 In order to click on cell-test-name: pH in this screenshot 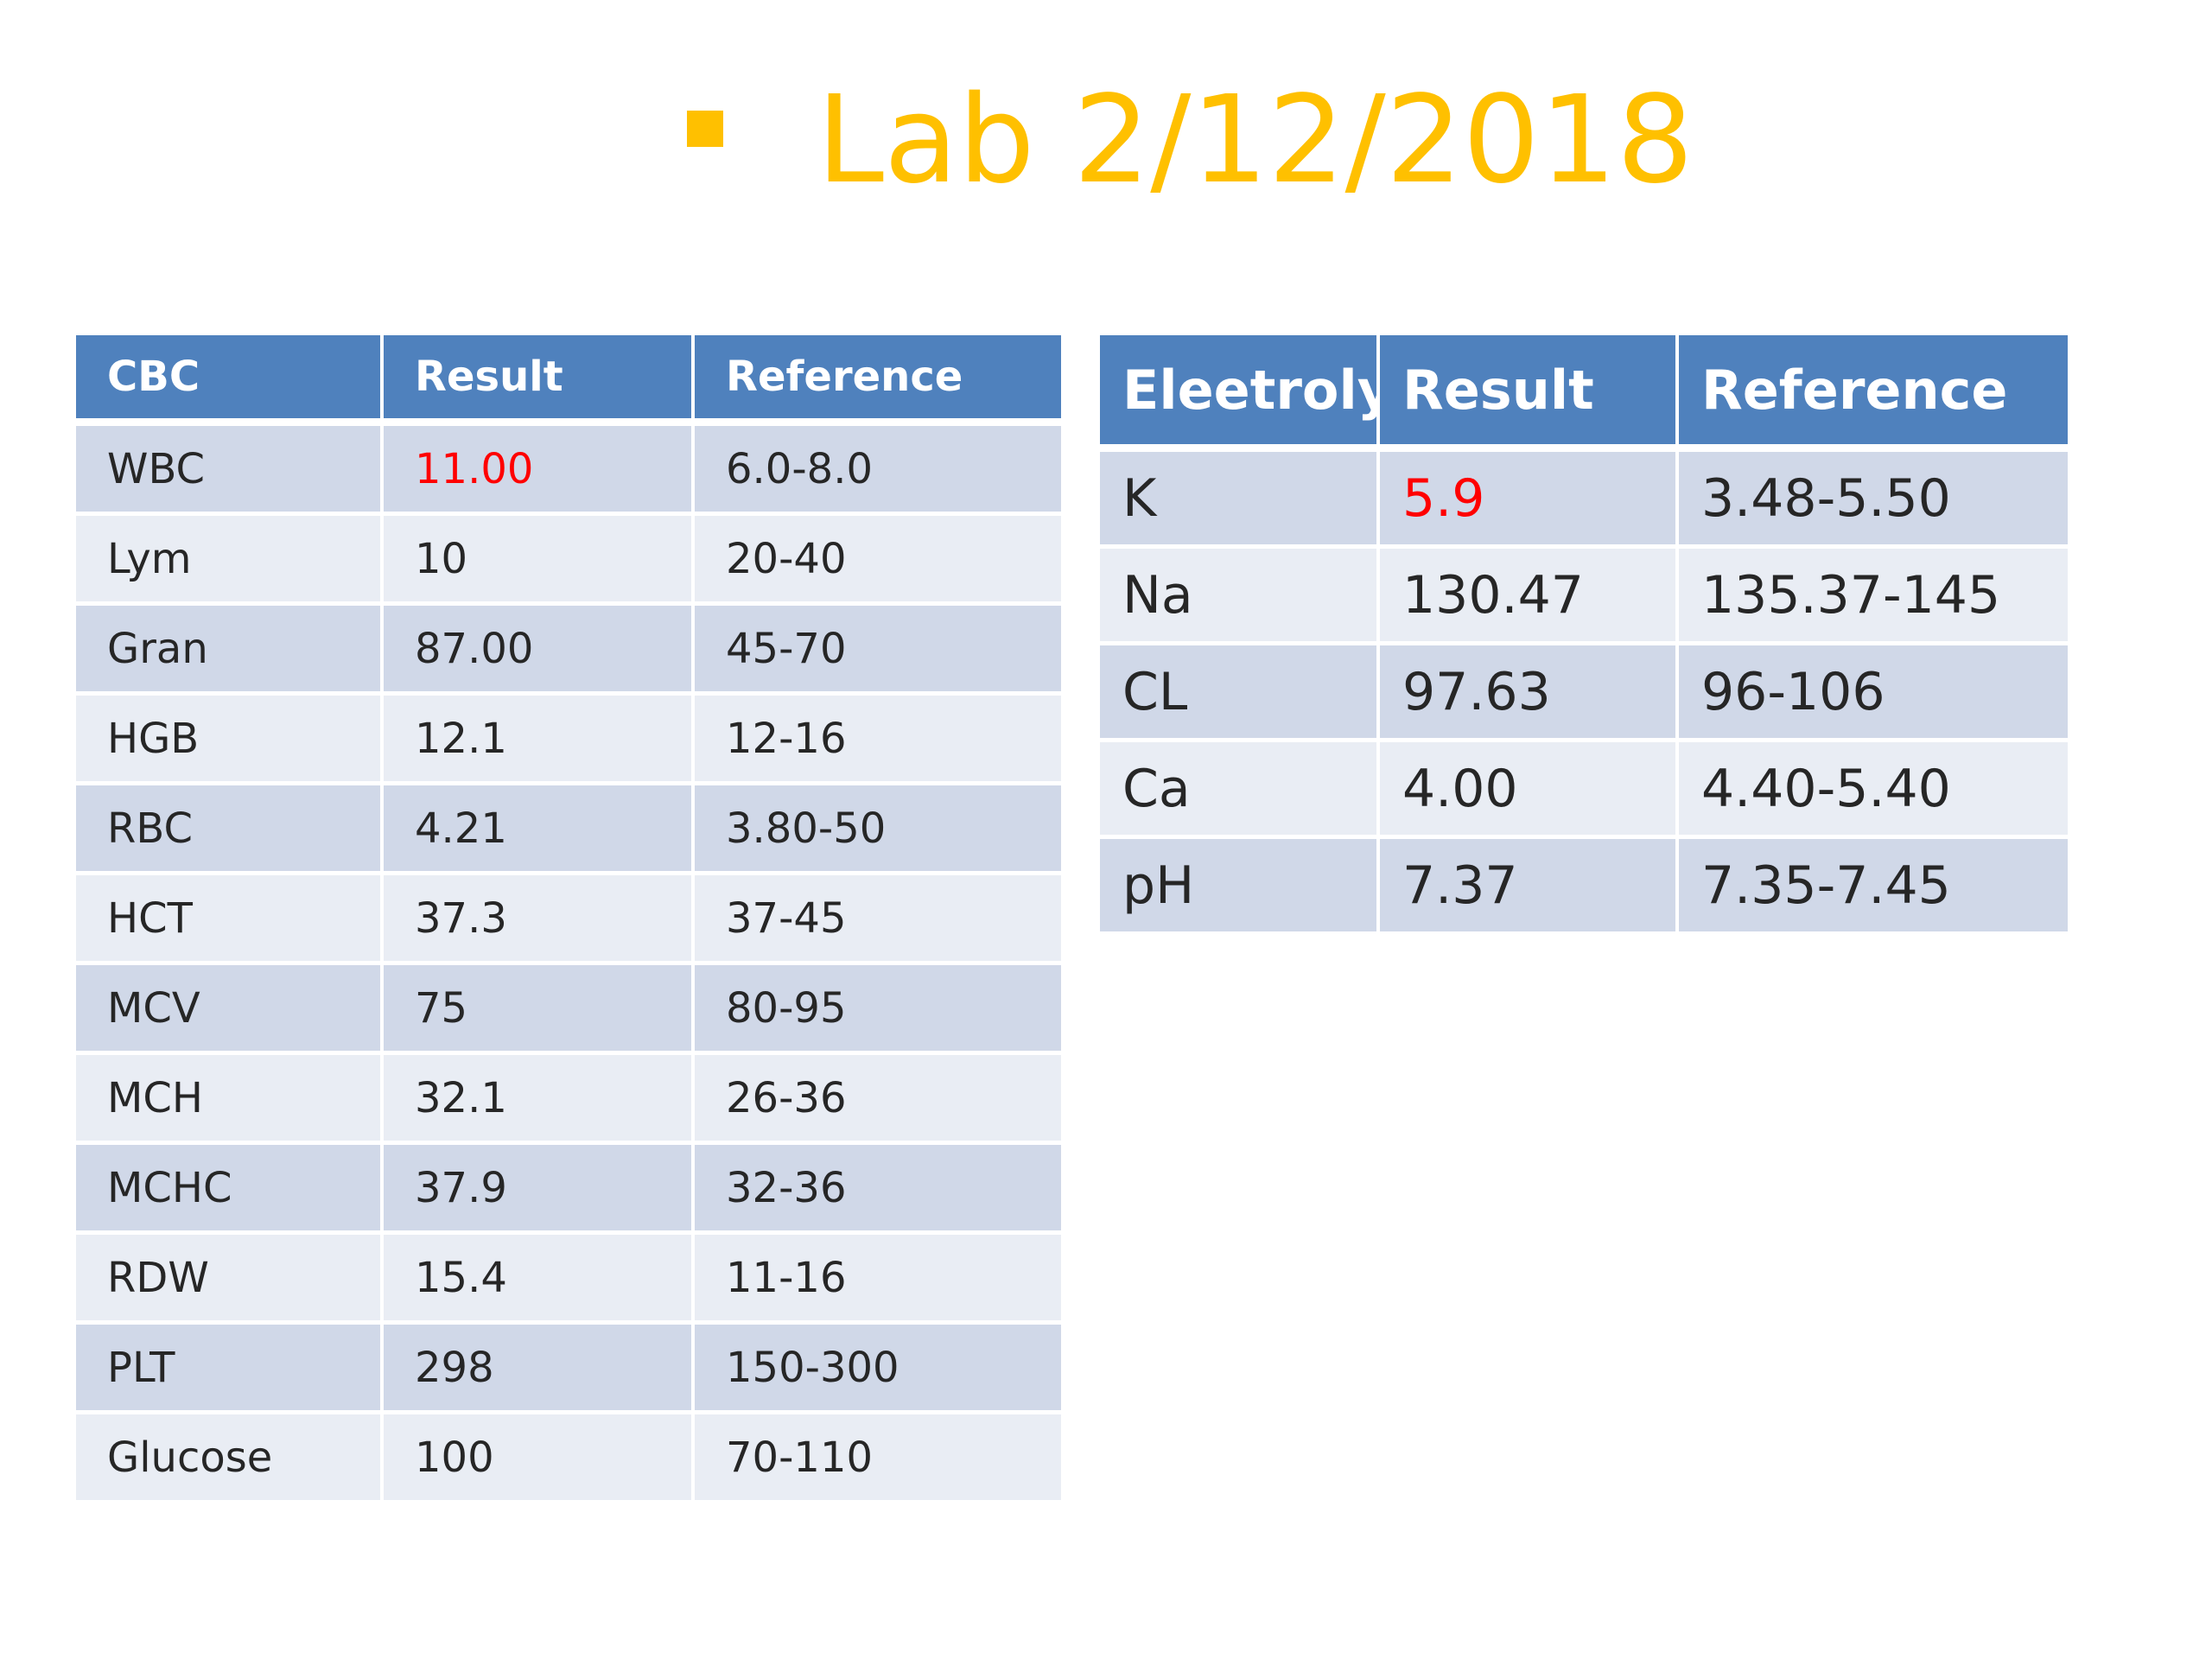, I will do `click(1240, 887)`.